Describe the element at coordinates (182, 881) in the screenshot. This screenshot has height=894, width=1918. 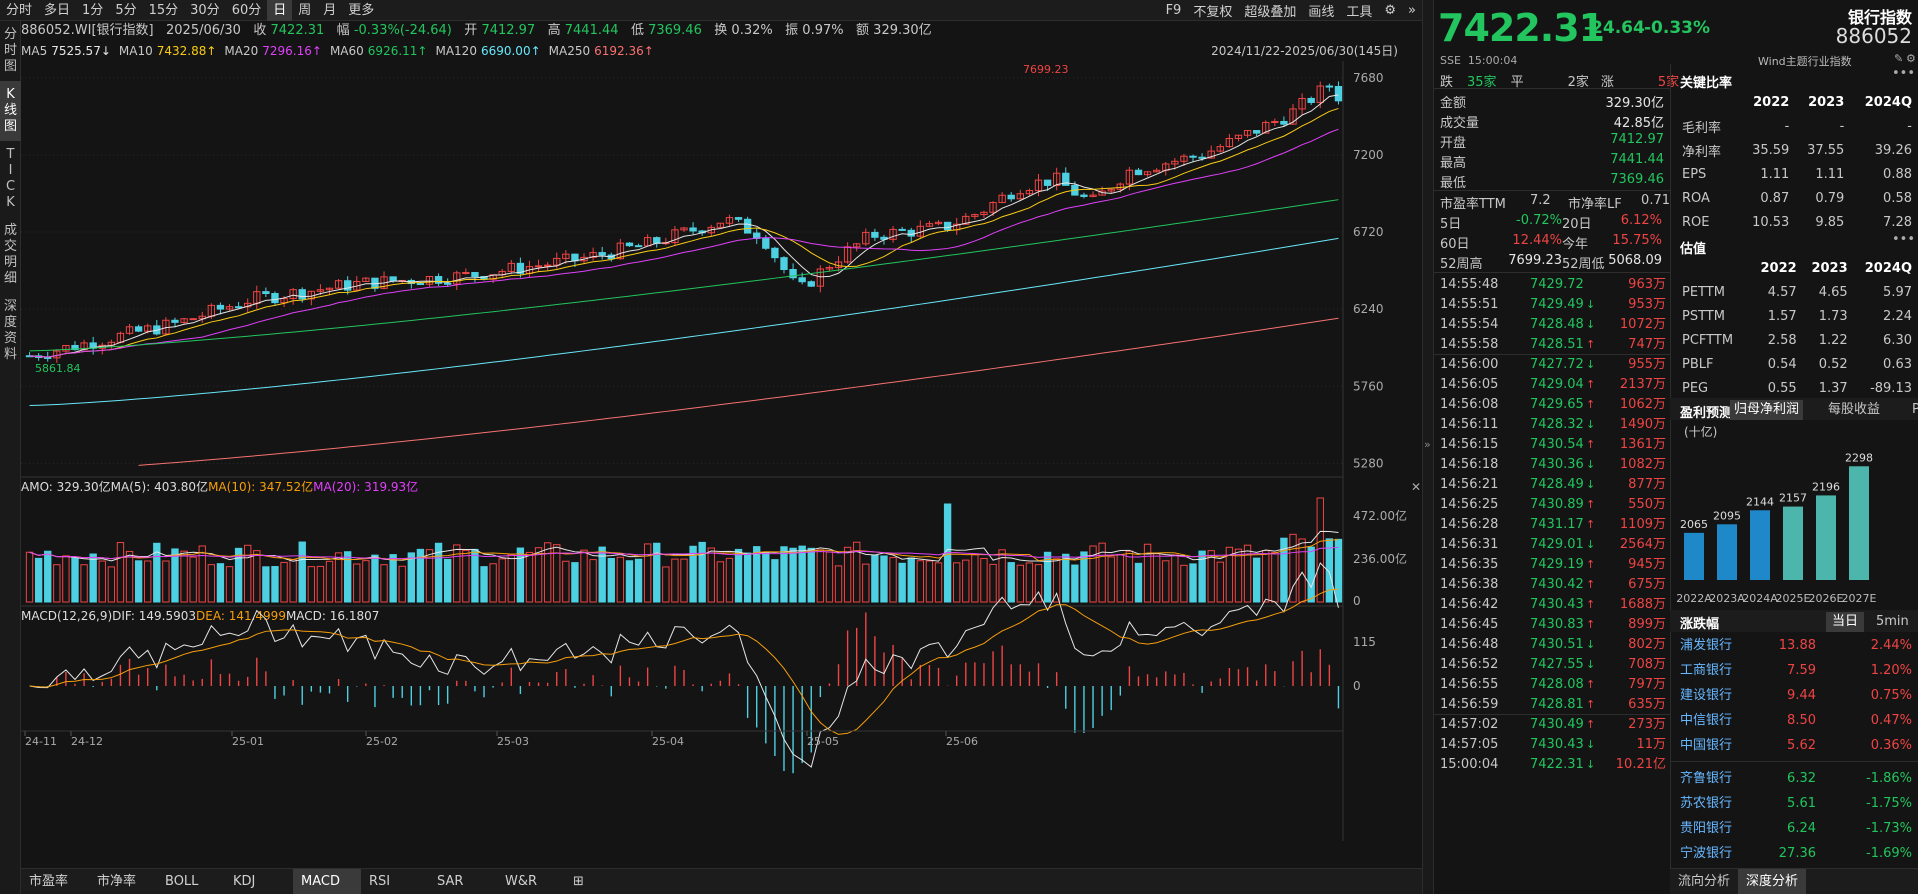
I see `indicator-tab: BOLL` at that location.